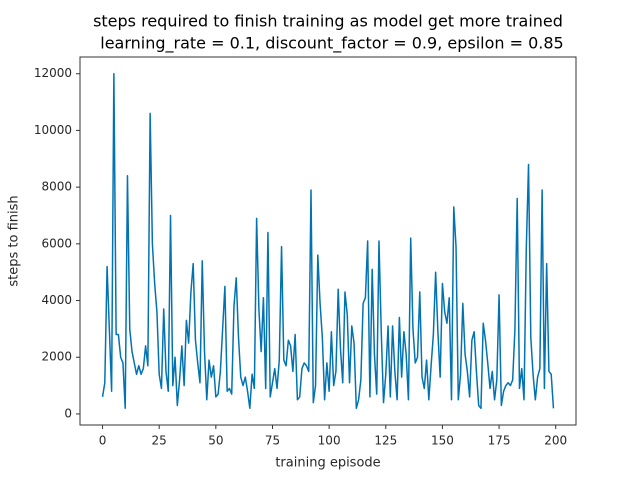 This screenshot has height=480, width=640. I want to click on x-axis-label: training episode, so click(327, 463).